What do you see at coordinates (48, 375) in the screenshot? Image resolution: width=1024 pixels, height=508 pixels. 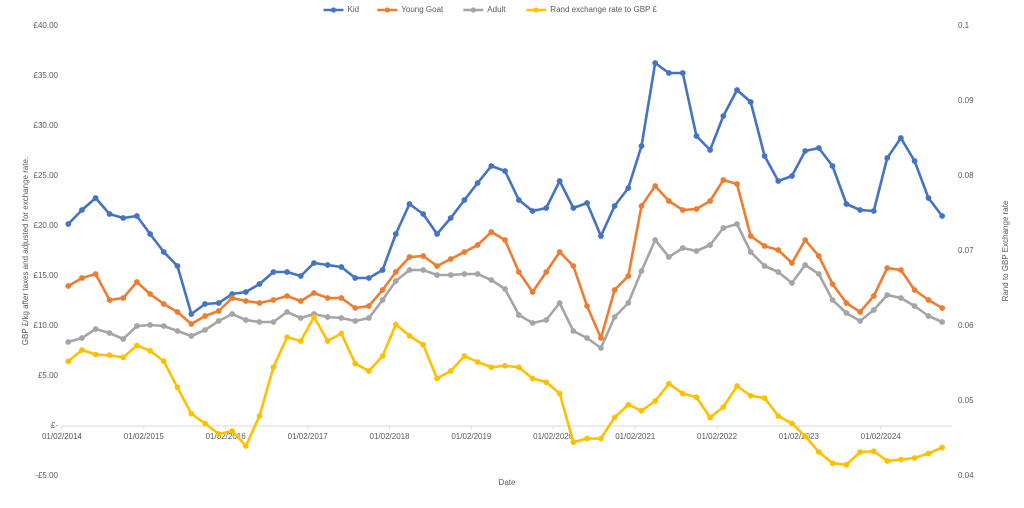 I see `y-tick-label: £5.00` at bounding box center [48, 375].